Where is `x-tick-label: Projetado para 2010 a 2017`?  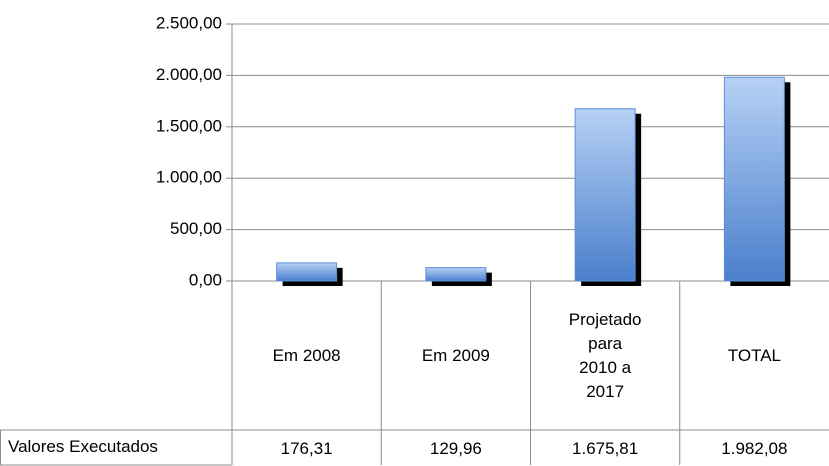 x-tick-label: Projetado para 2010 a 2017 is located at coordinates (605, 355).